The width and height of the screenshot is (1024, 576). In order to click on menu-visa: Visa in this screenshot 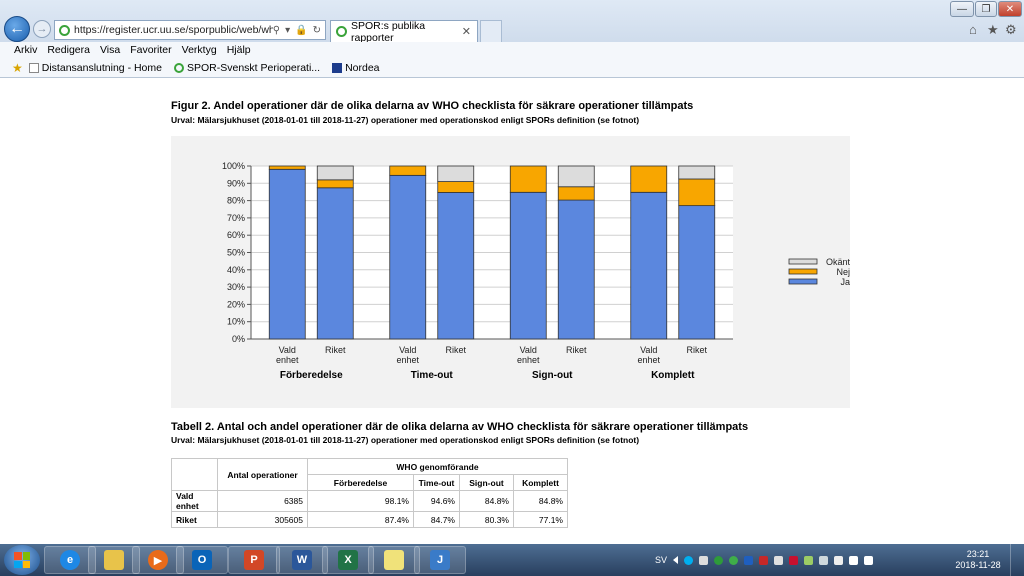, I will do `click(110, 50)`.